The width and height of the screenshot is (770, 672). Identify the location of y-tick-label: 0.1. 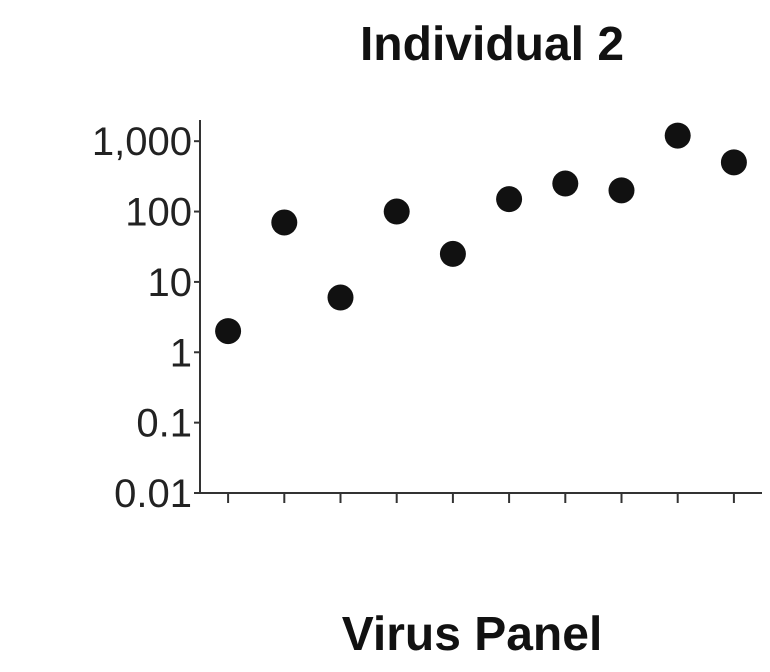
(164, 424).